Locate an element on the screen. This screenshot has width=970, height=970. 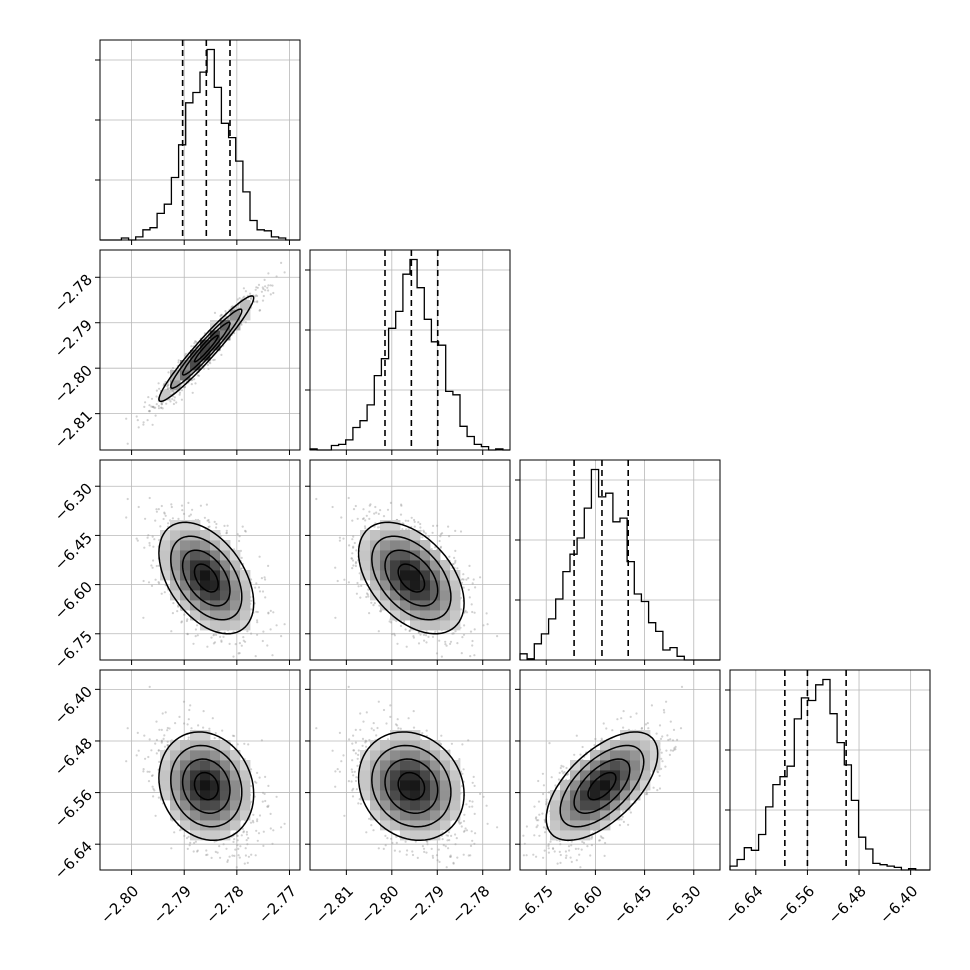
y-tick-label: −2.78 is located at coordinates (73, 293).